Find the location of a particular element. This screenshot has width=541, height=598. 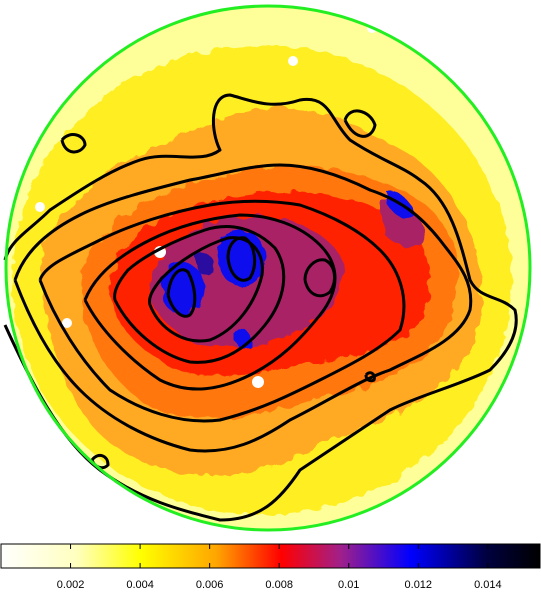

colorbar-tick-label: 0.012 is located at coordinates (419, 585).